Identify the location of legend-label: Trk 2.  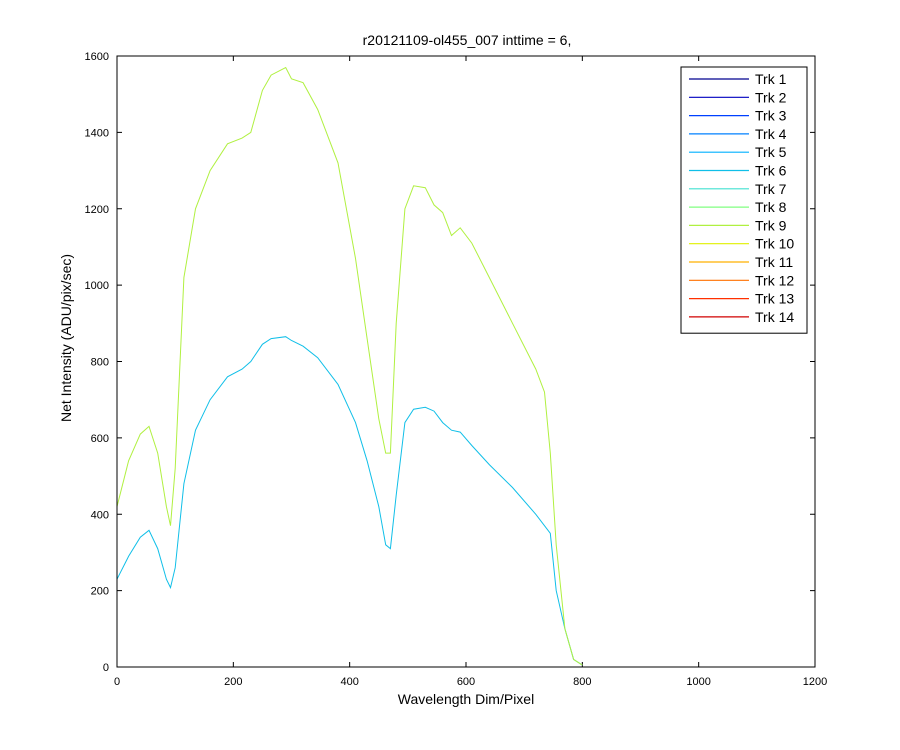
(771, 97).